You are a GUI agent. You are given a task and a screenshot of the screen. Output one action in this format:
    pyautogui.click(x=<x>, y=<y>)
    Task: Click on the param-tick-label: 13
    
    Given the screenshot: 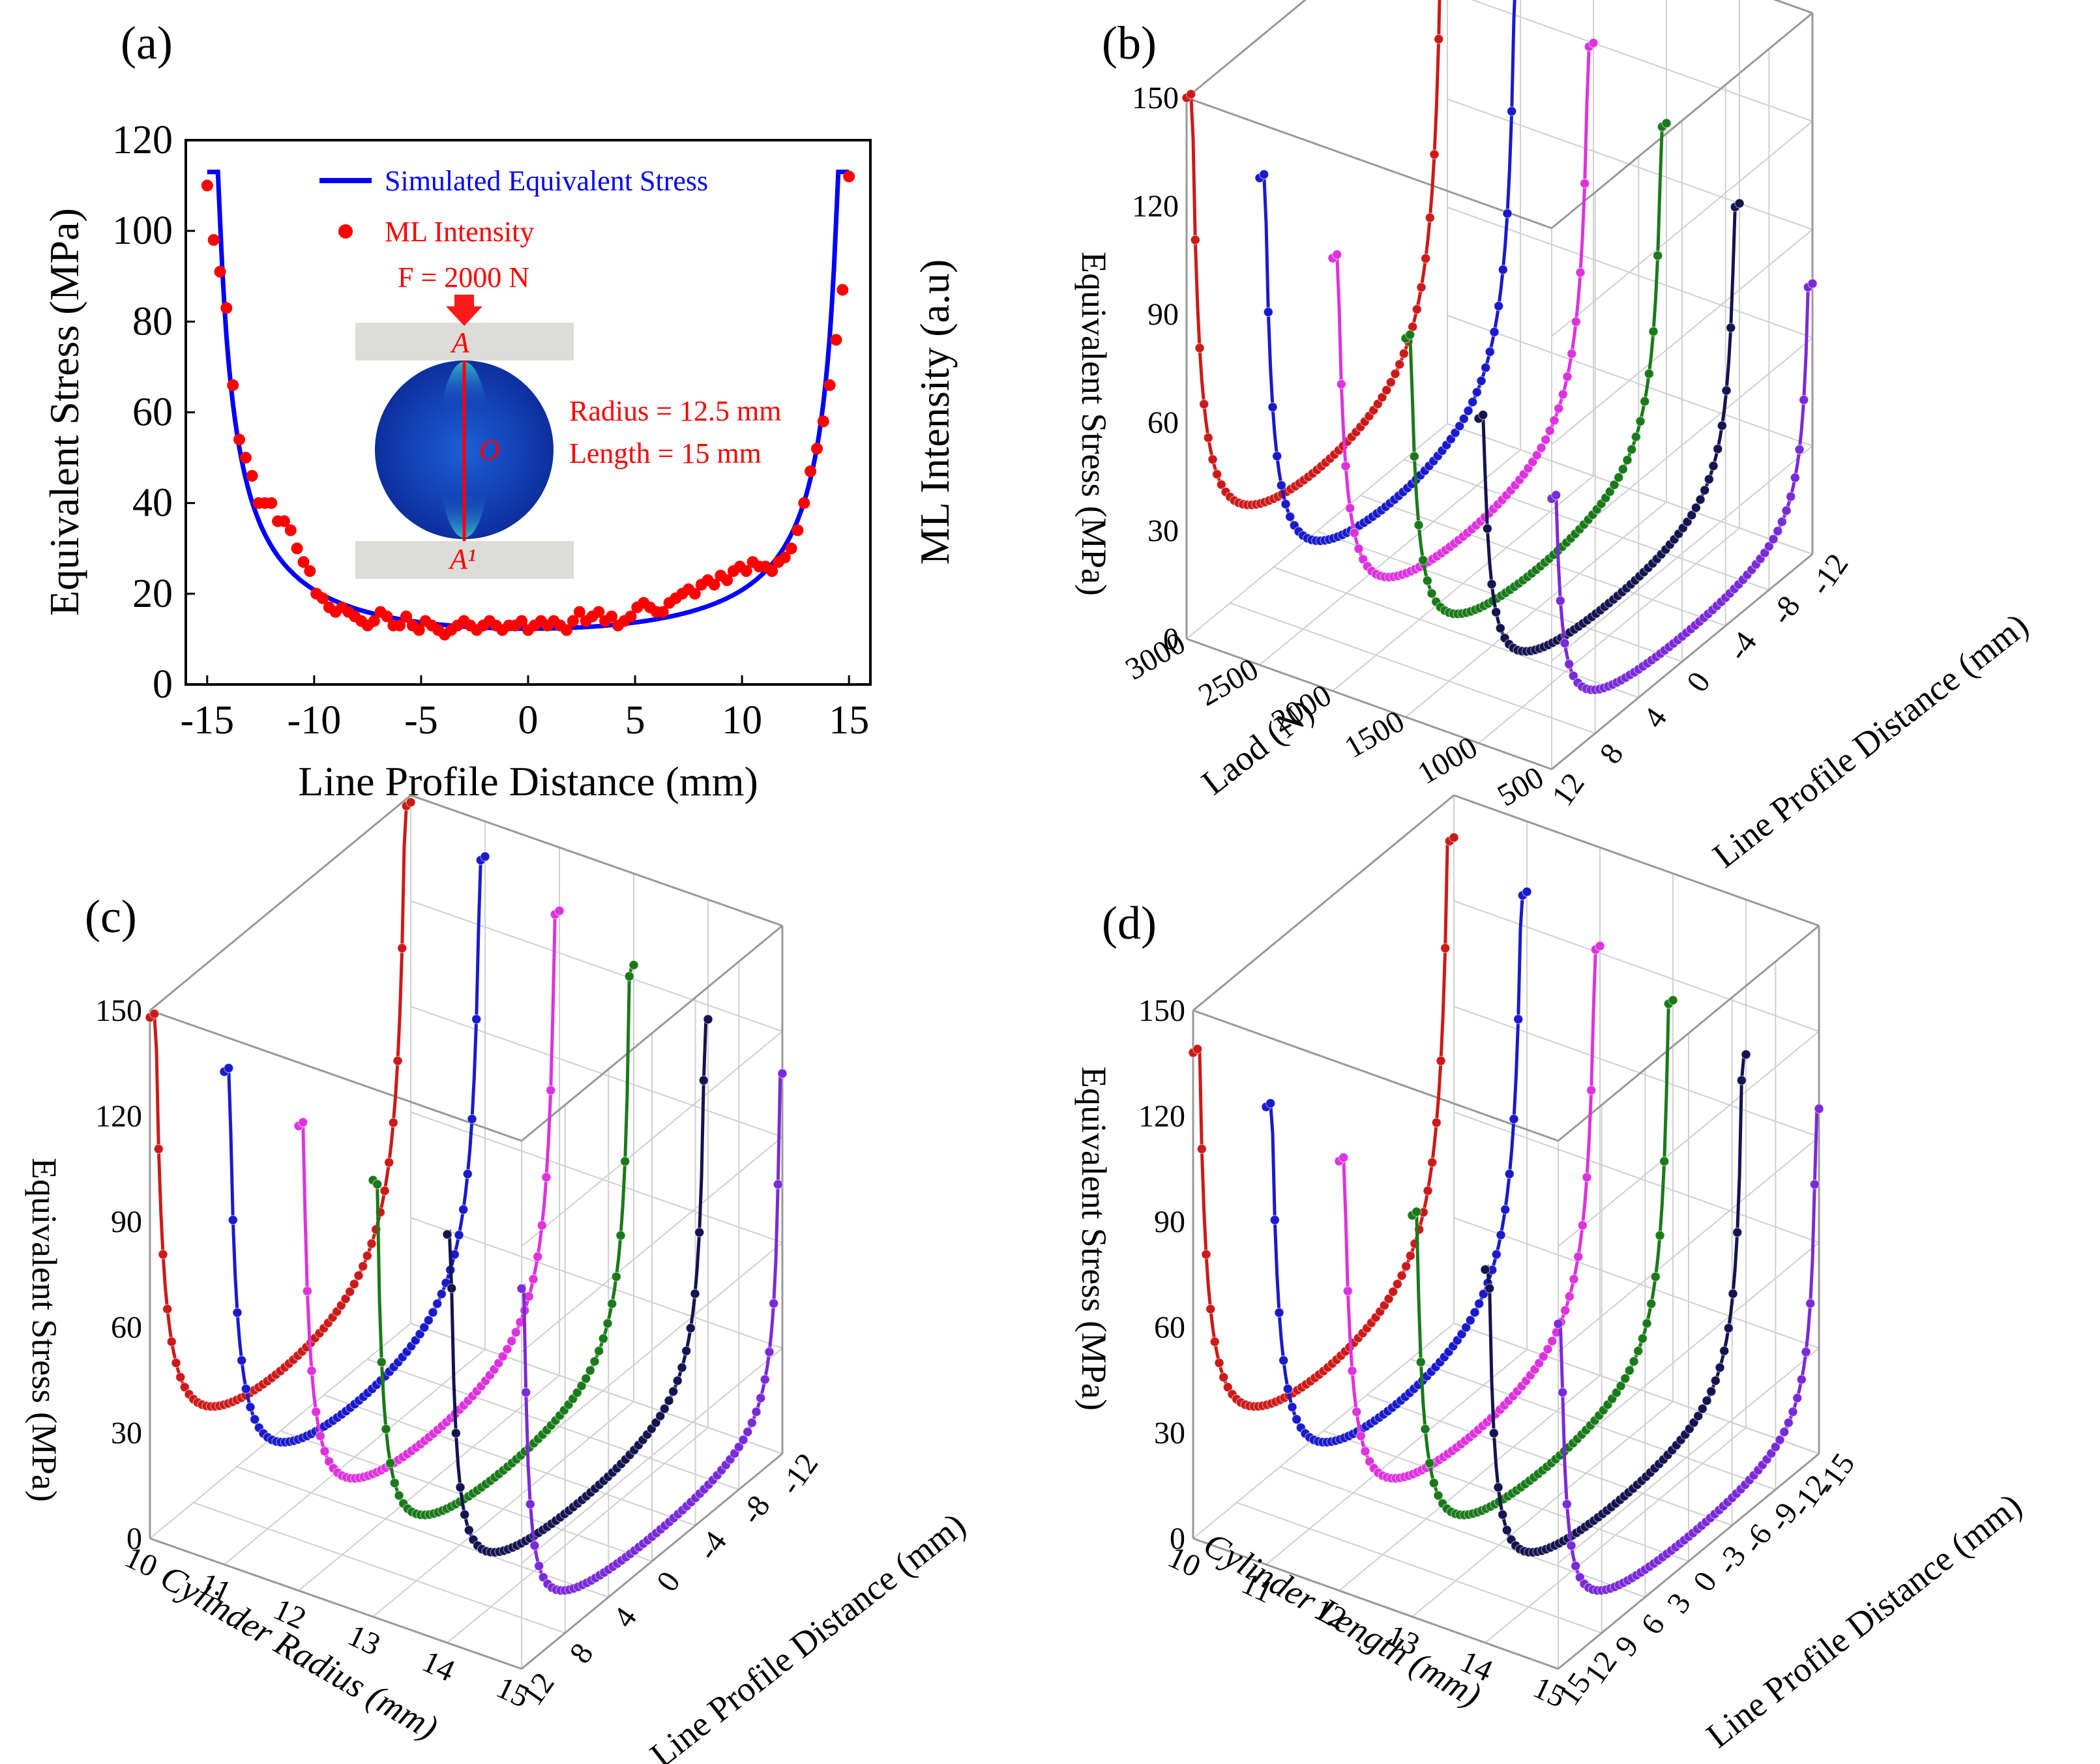 What is the action you would take?
    pyautogui.click(x=364, y=1640)
    